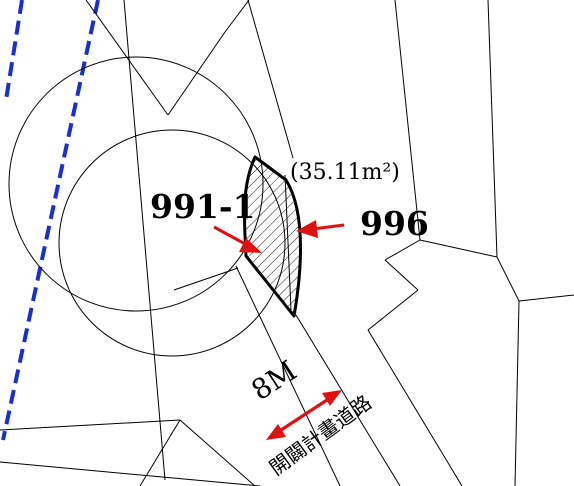  I want to click on road-width-arrow, so click(304, 415).